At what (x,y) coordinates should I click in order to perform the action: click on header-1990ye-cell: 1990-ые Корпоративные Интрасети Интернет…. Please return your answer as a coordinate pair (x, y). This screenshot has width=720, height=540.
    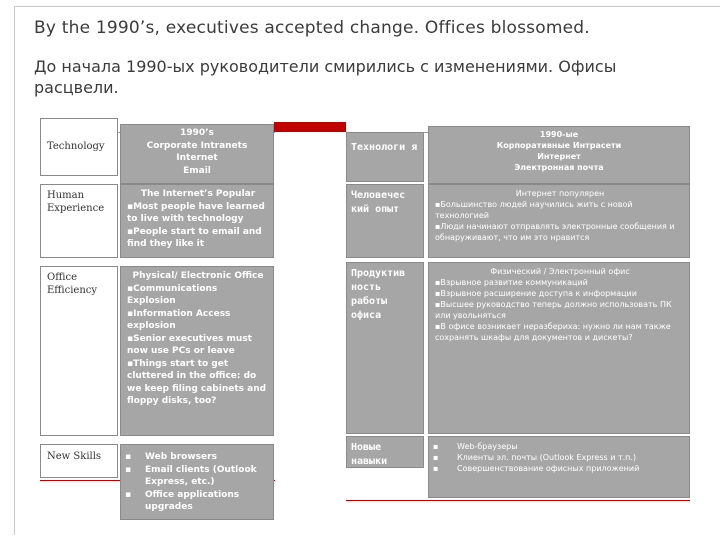
    Looking at the image, I should click on (559, 155).